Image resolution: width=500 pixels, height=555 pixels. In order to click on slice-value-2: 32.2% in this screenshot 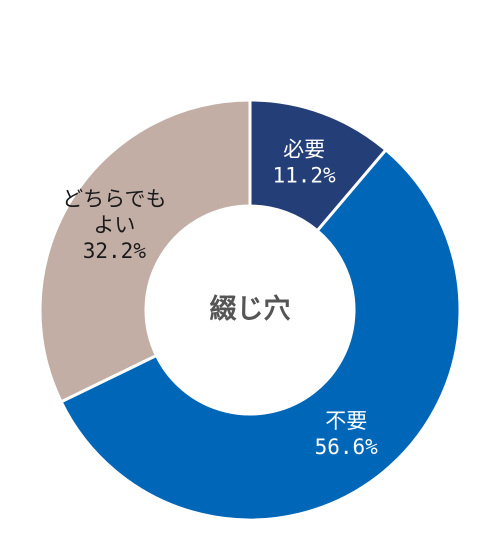, I will do `click(115, 251)`.